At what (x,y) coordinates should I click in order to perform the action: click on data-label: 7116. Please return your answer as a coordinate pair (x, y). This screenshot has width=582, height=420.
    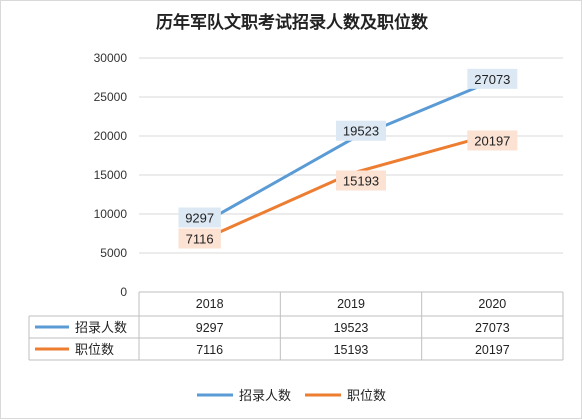
    Looking at the image, I should click on (200, 238).